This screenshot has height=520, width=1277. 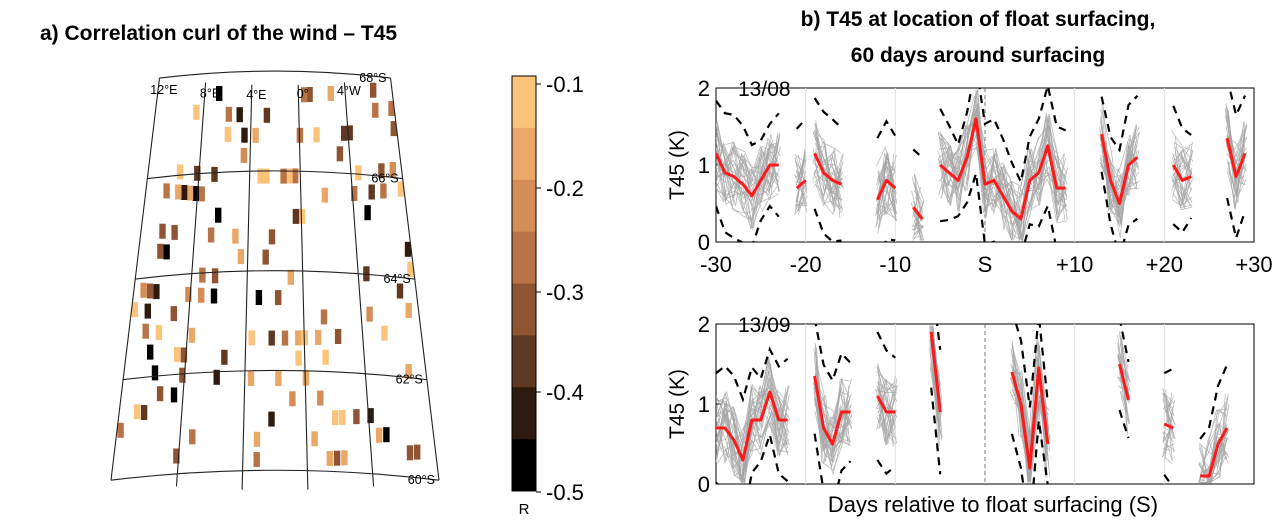 What do you see at coordinates (219, 33) in the screenshot?
I see `panel-a-title: a) Correlation curl of the wind – T45` at bounding box center [219, 33].